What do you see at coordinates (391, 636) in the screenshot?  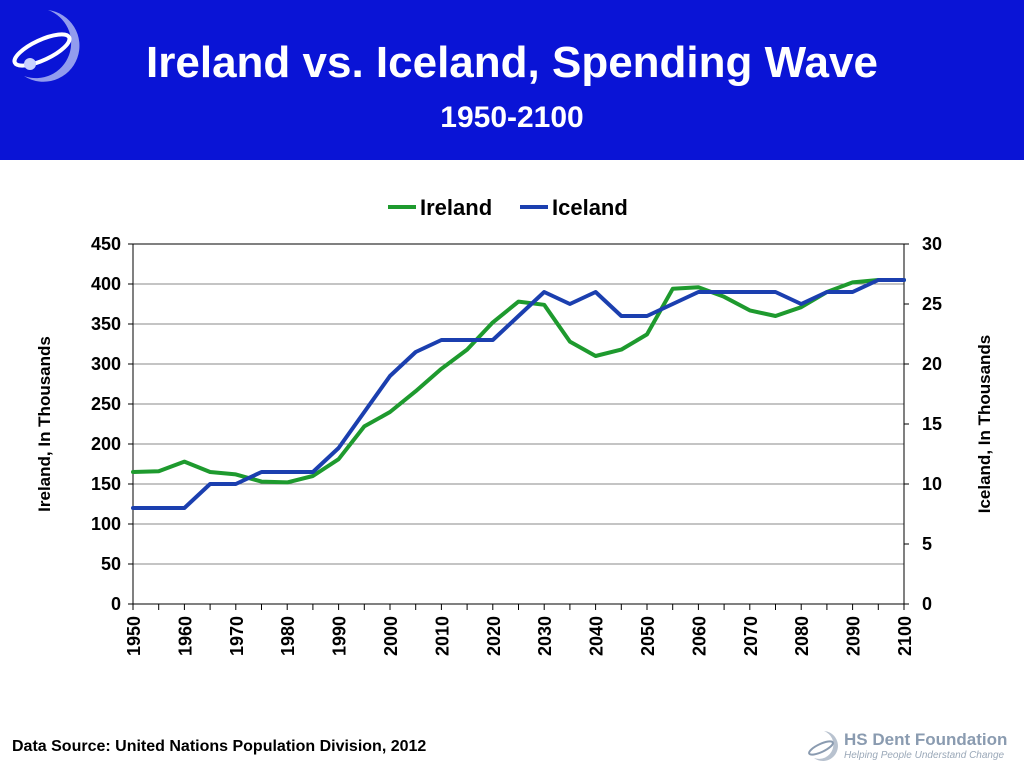 I see `x-tick-label: 2000` at bounding box center [391, 636].